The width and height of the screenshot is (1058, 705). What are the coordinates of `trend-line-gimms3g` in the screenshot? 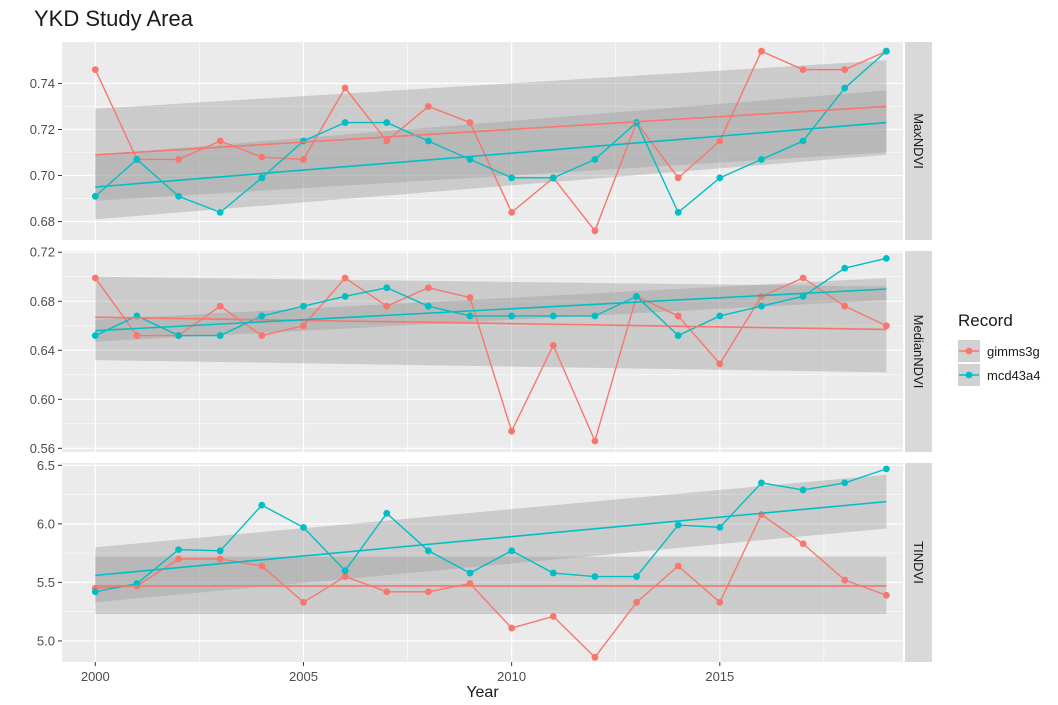 It's located at (491, 323).